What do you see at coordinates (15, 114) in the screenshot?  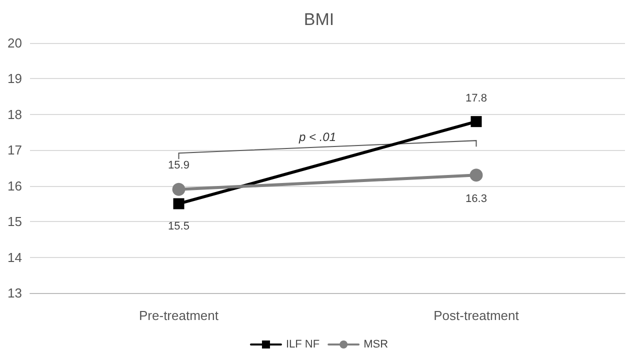 I see `y-tick-label: 18` at bounding box center [15, 114].